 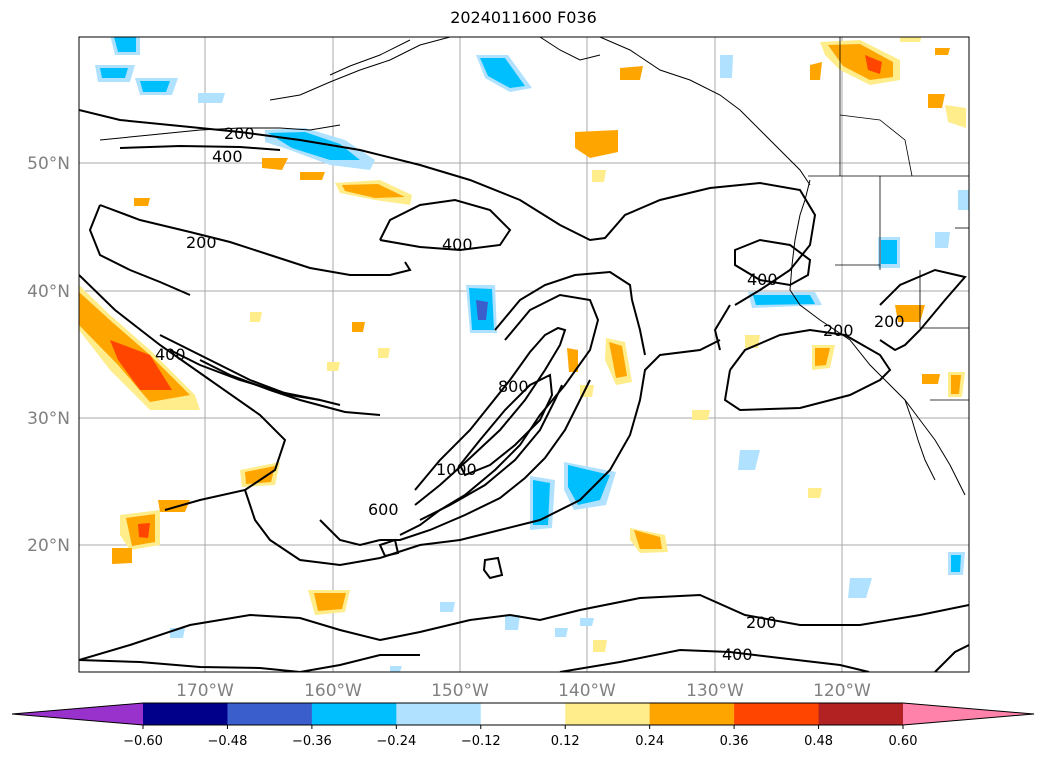 I want to click on colorbar-tick-label: 0.48, so click(x=818, y=741).